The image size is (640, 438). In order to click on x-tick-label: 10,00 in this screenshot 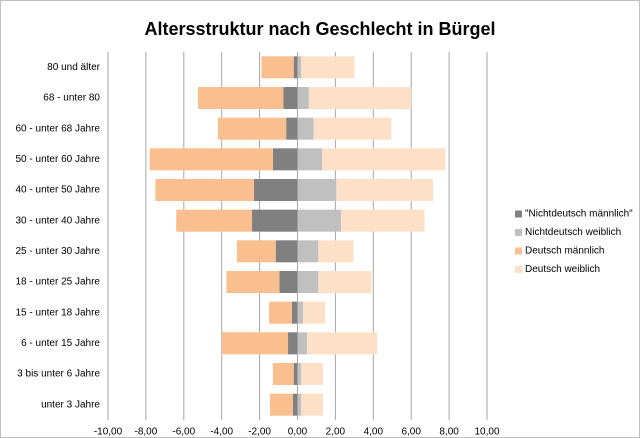, I will do `click(486, 432)`.